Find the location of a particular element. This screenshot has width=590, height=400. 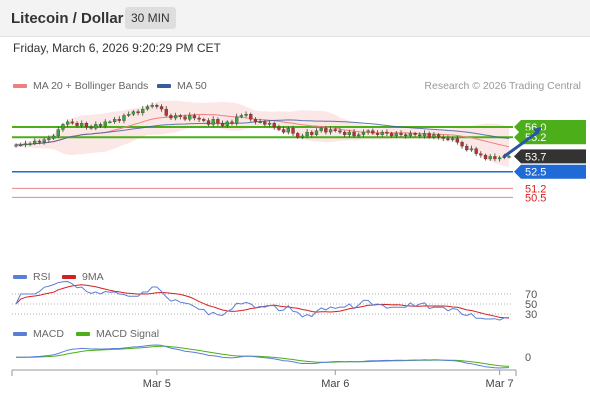

forecast-arrowhead is located at coordinates (537, 131).